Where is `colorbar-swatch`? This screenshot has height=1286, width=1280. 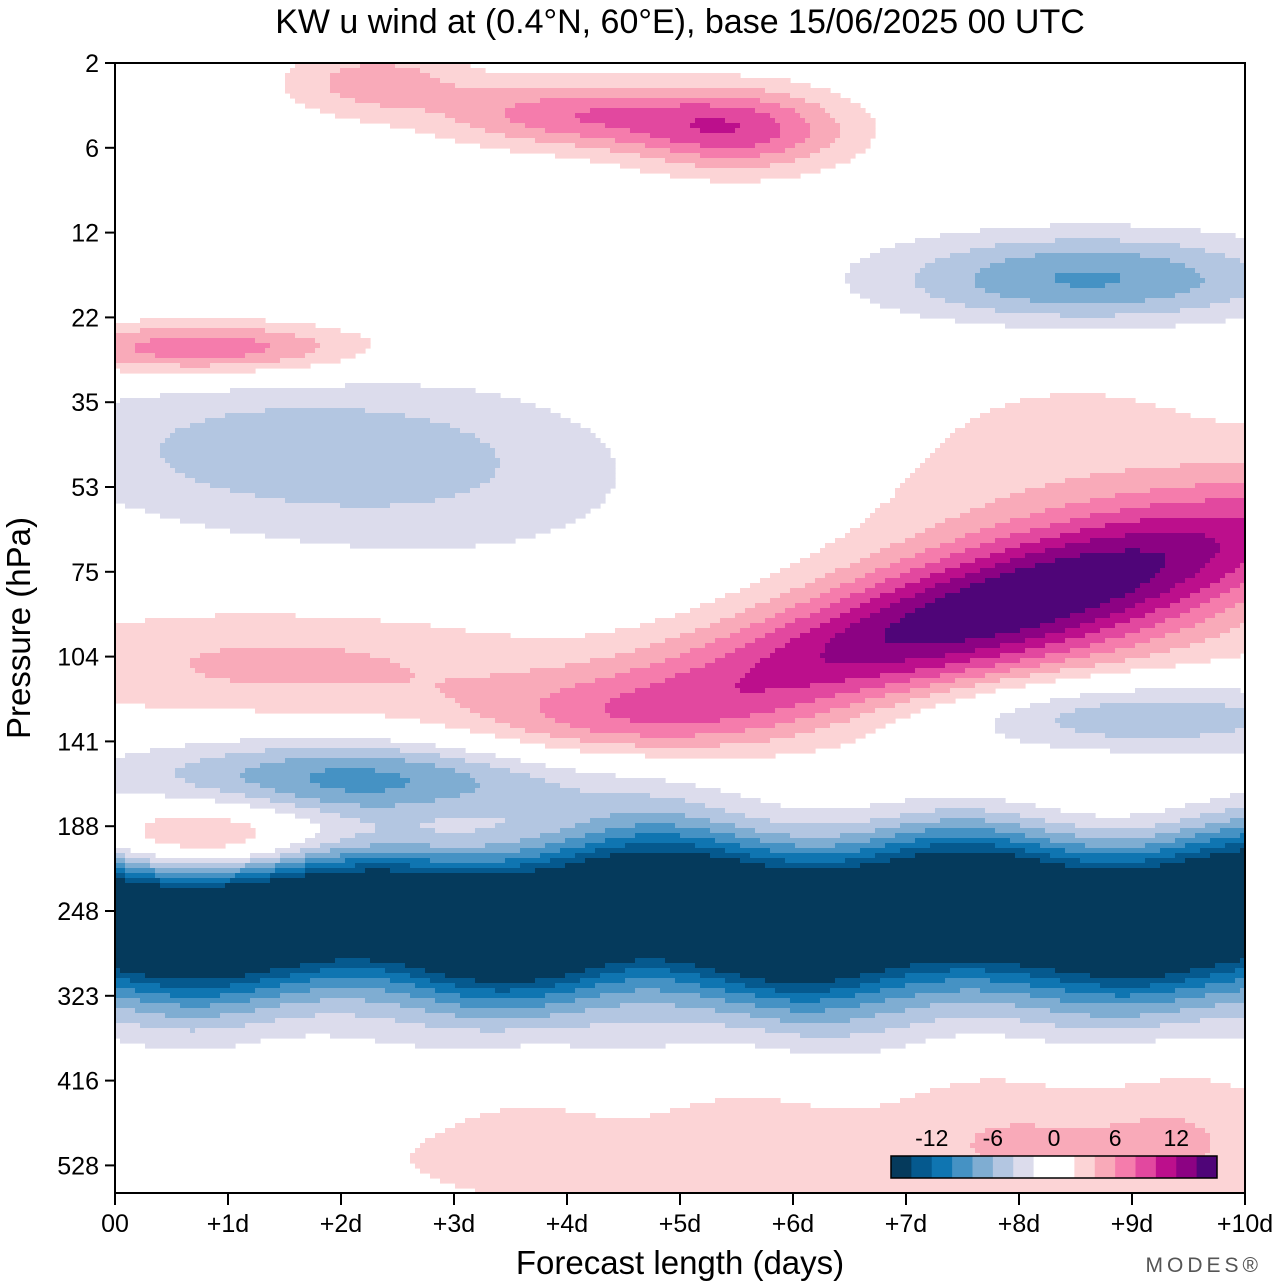
colorbar-swatch is located at coordinates (1044, 1167).